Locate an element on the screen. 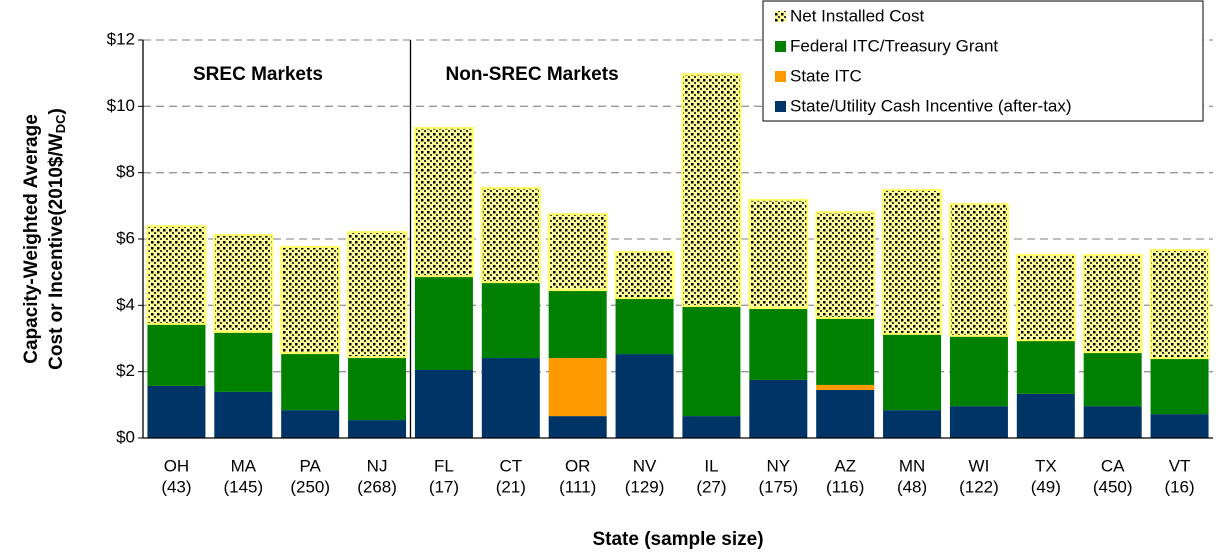 Image resolution: width=1223 pixels, height=557 pixels. group-label: SREC Markets is located at coordinates (258, 74).